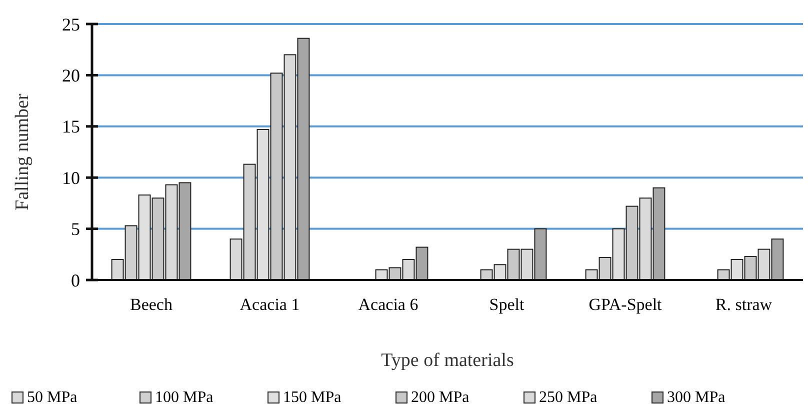  Describe the element at coordinates (71, 178) in the screenshot. I see `y-tick-label: 10` at that location.